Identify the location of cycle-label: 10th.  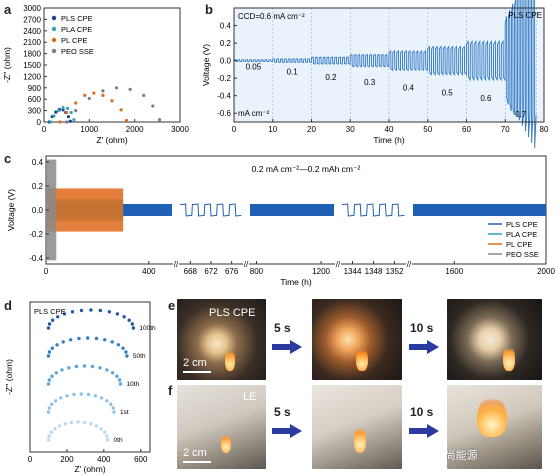
(132, 384).